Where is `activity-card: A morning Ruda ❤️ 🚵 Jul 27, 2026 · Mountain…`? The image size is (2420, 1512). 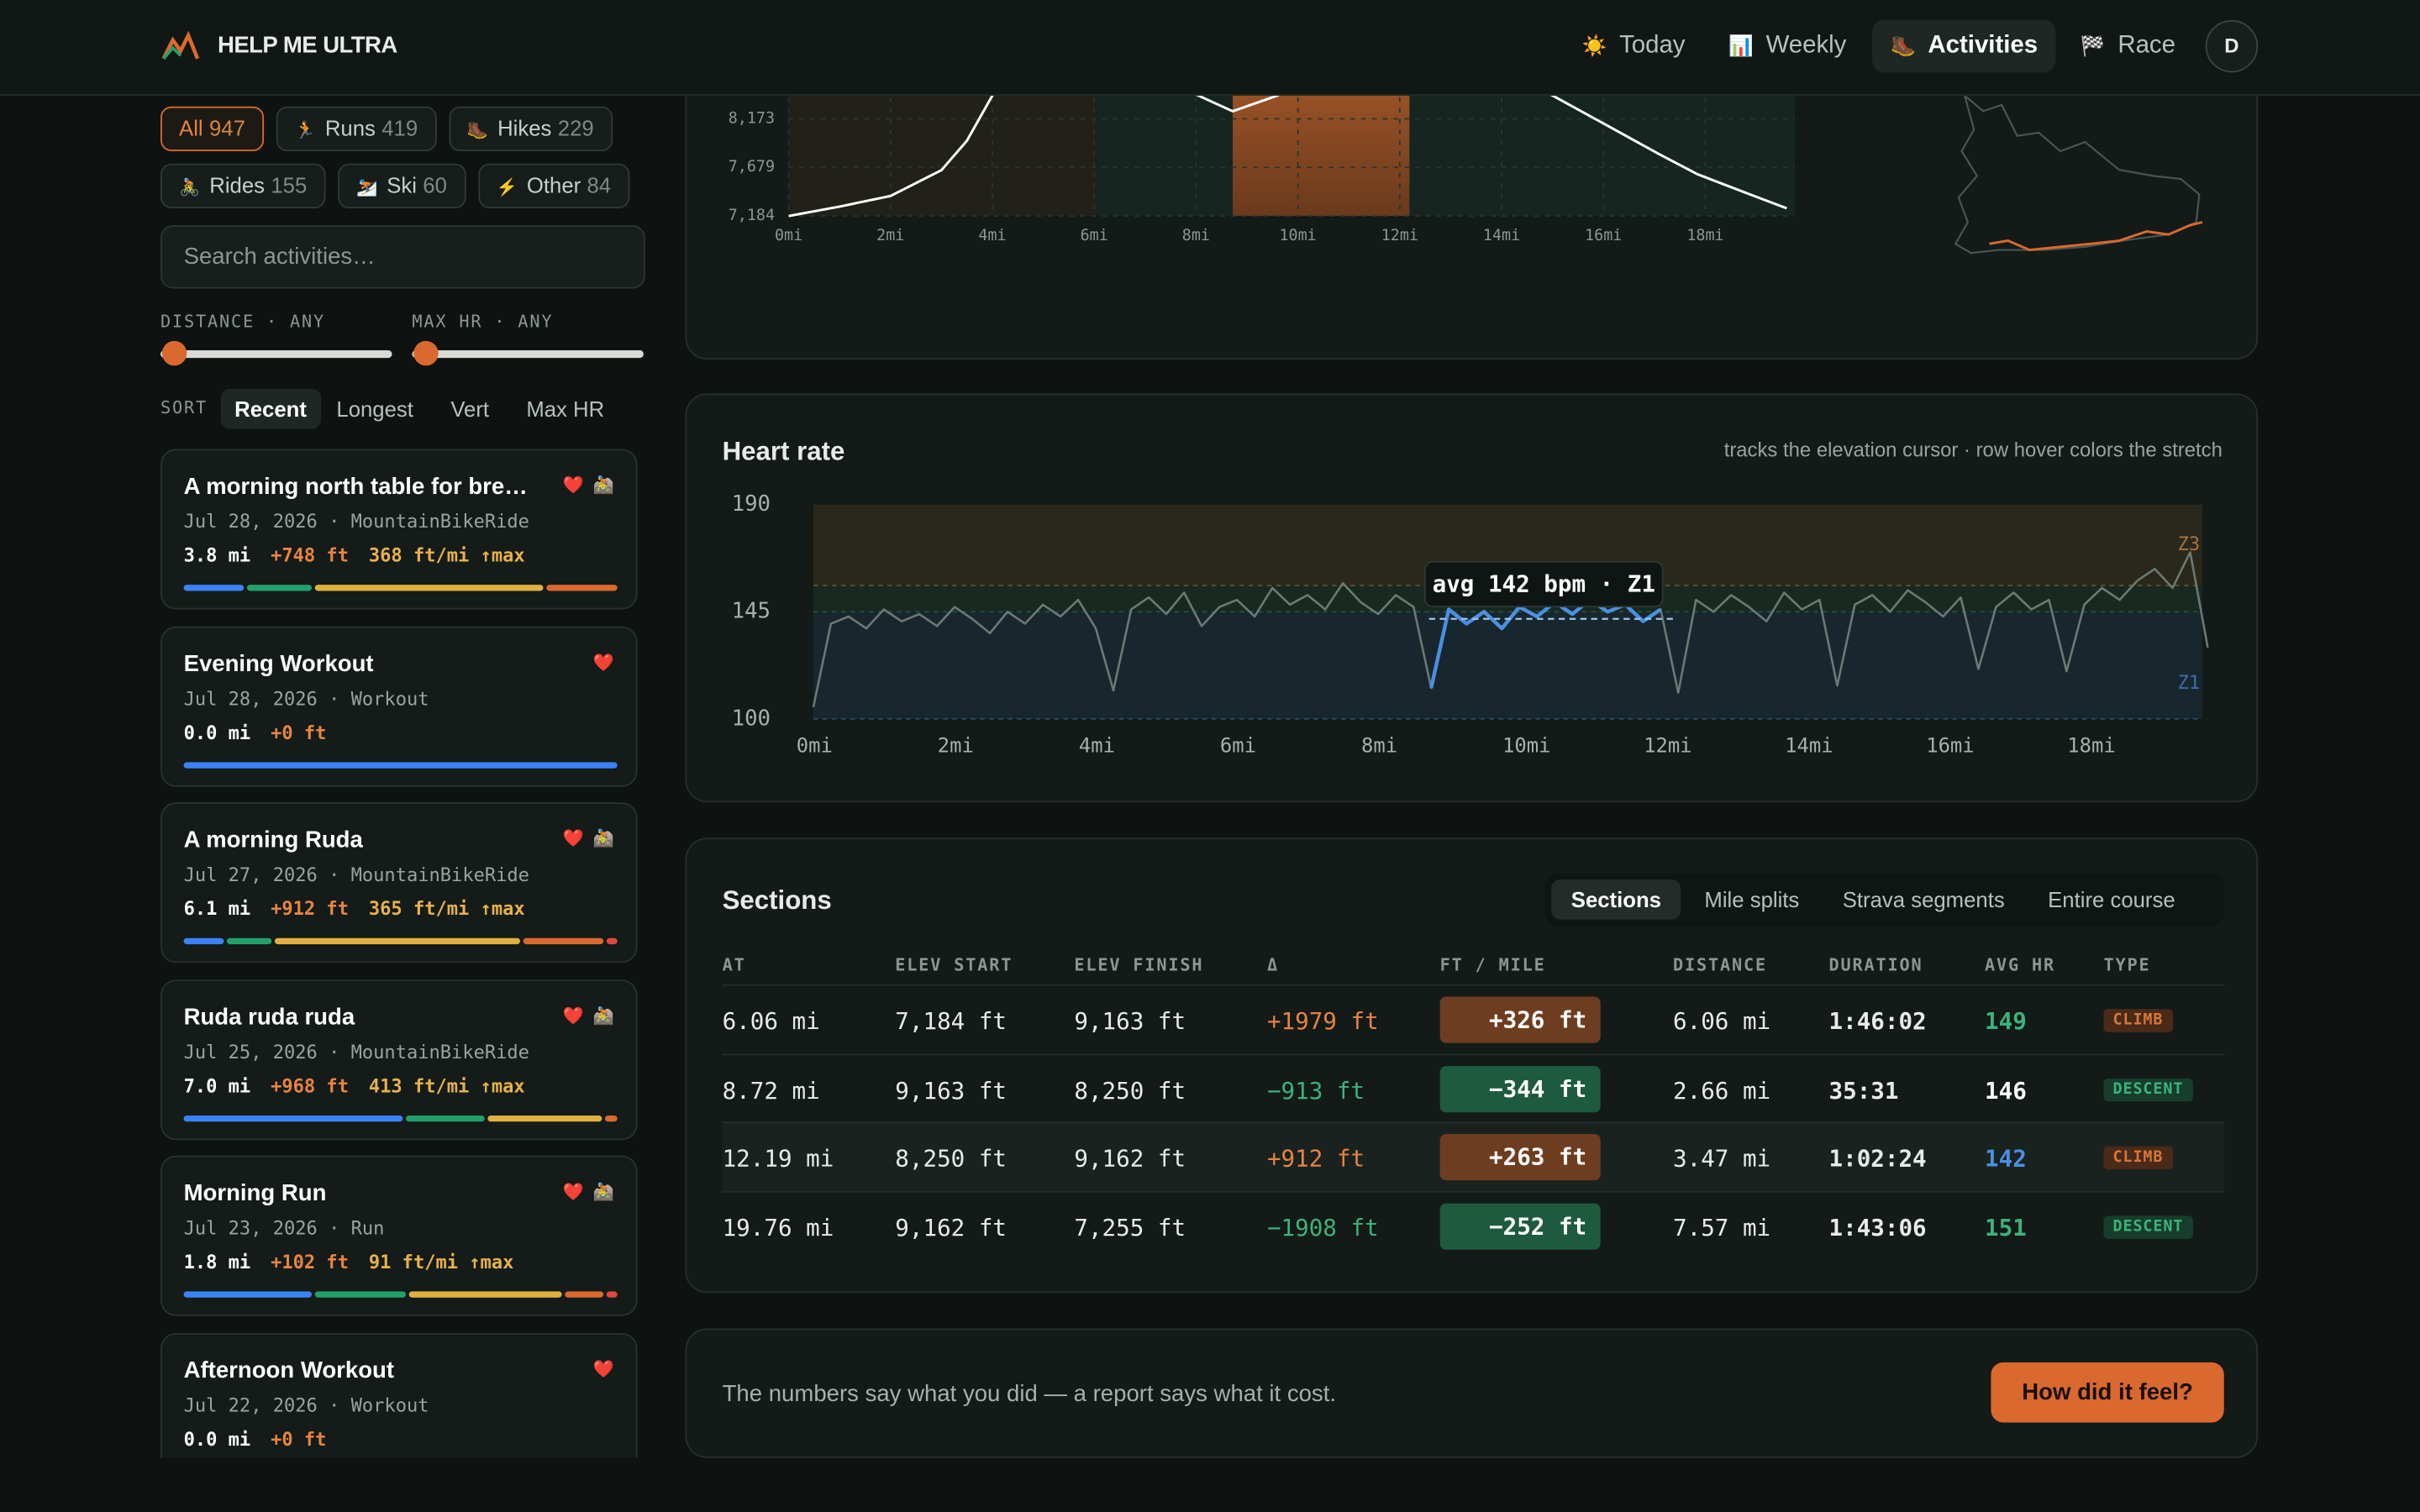 activity-card: A morning Ruda ❤️ 🚵 Jul 27, 2026 · Mountain… is located at coordinates (399, 882).